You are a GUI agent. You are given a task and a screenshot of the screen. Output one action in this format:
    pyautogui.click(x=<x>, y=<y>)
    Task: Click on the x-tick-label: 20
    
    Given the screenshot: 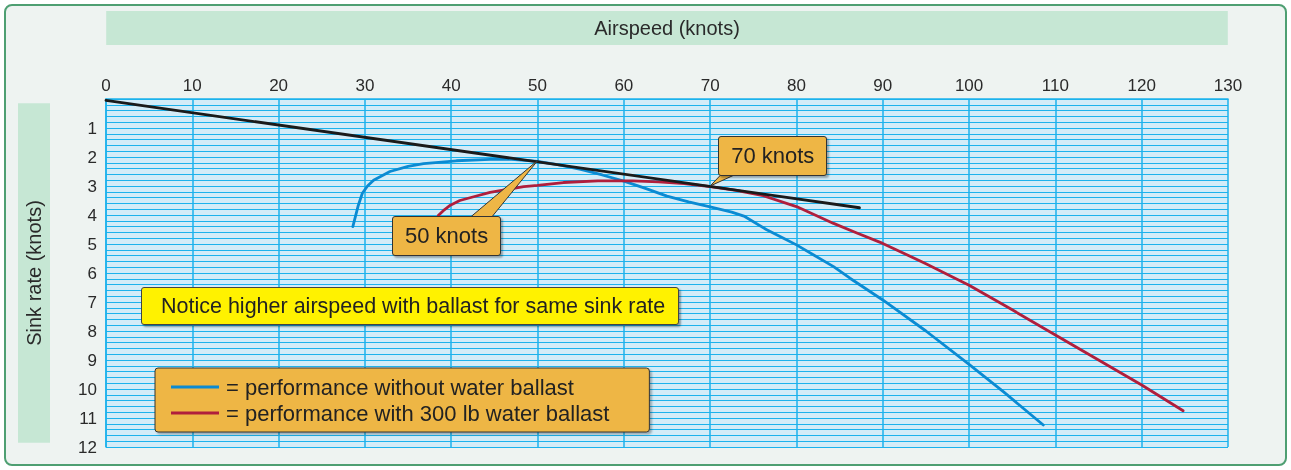 What is the action you would take?
    pyautogui.click(x=279, y=85)
    